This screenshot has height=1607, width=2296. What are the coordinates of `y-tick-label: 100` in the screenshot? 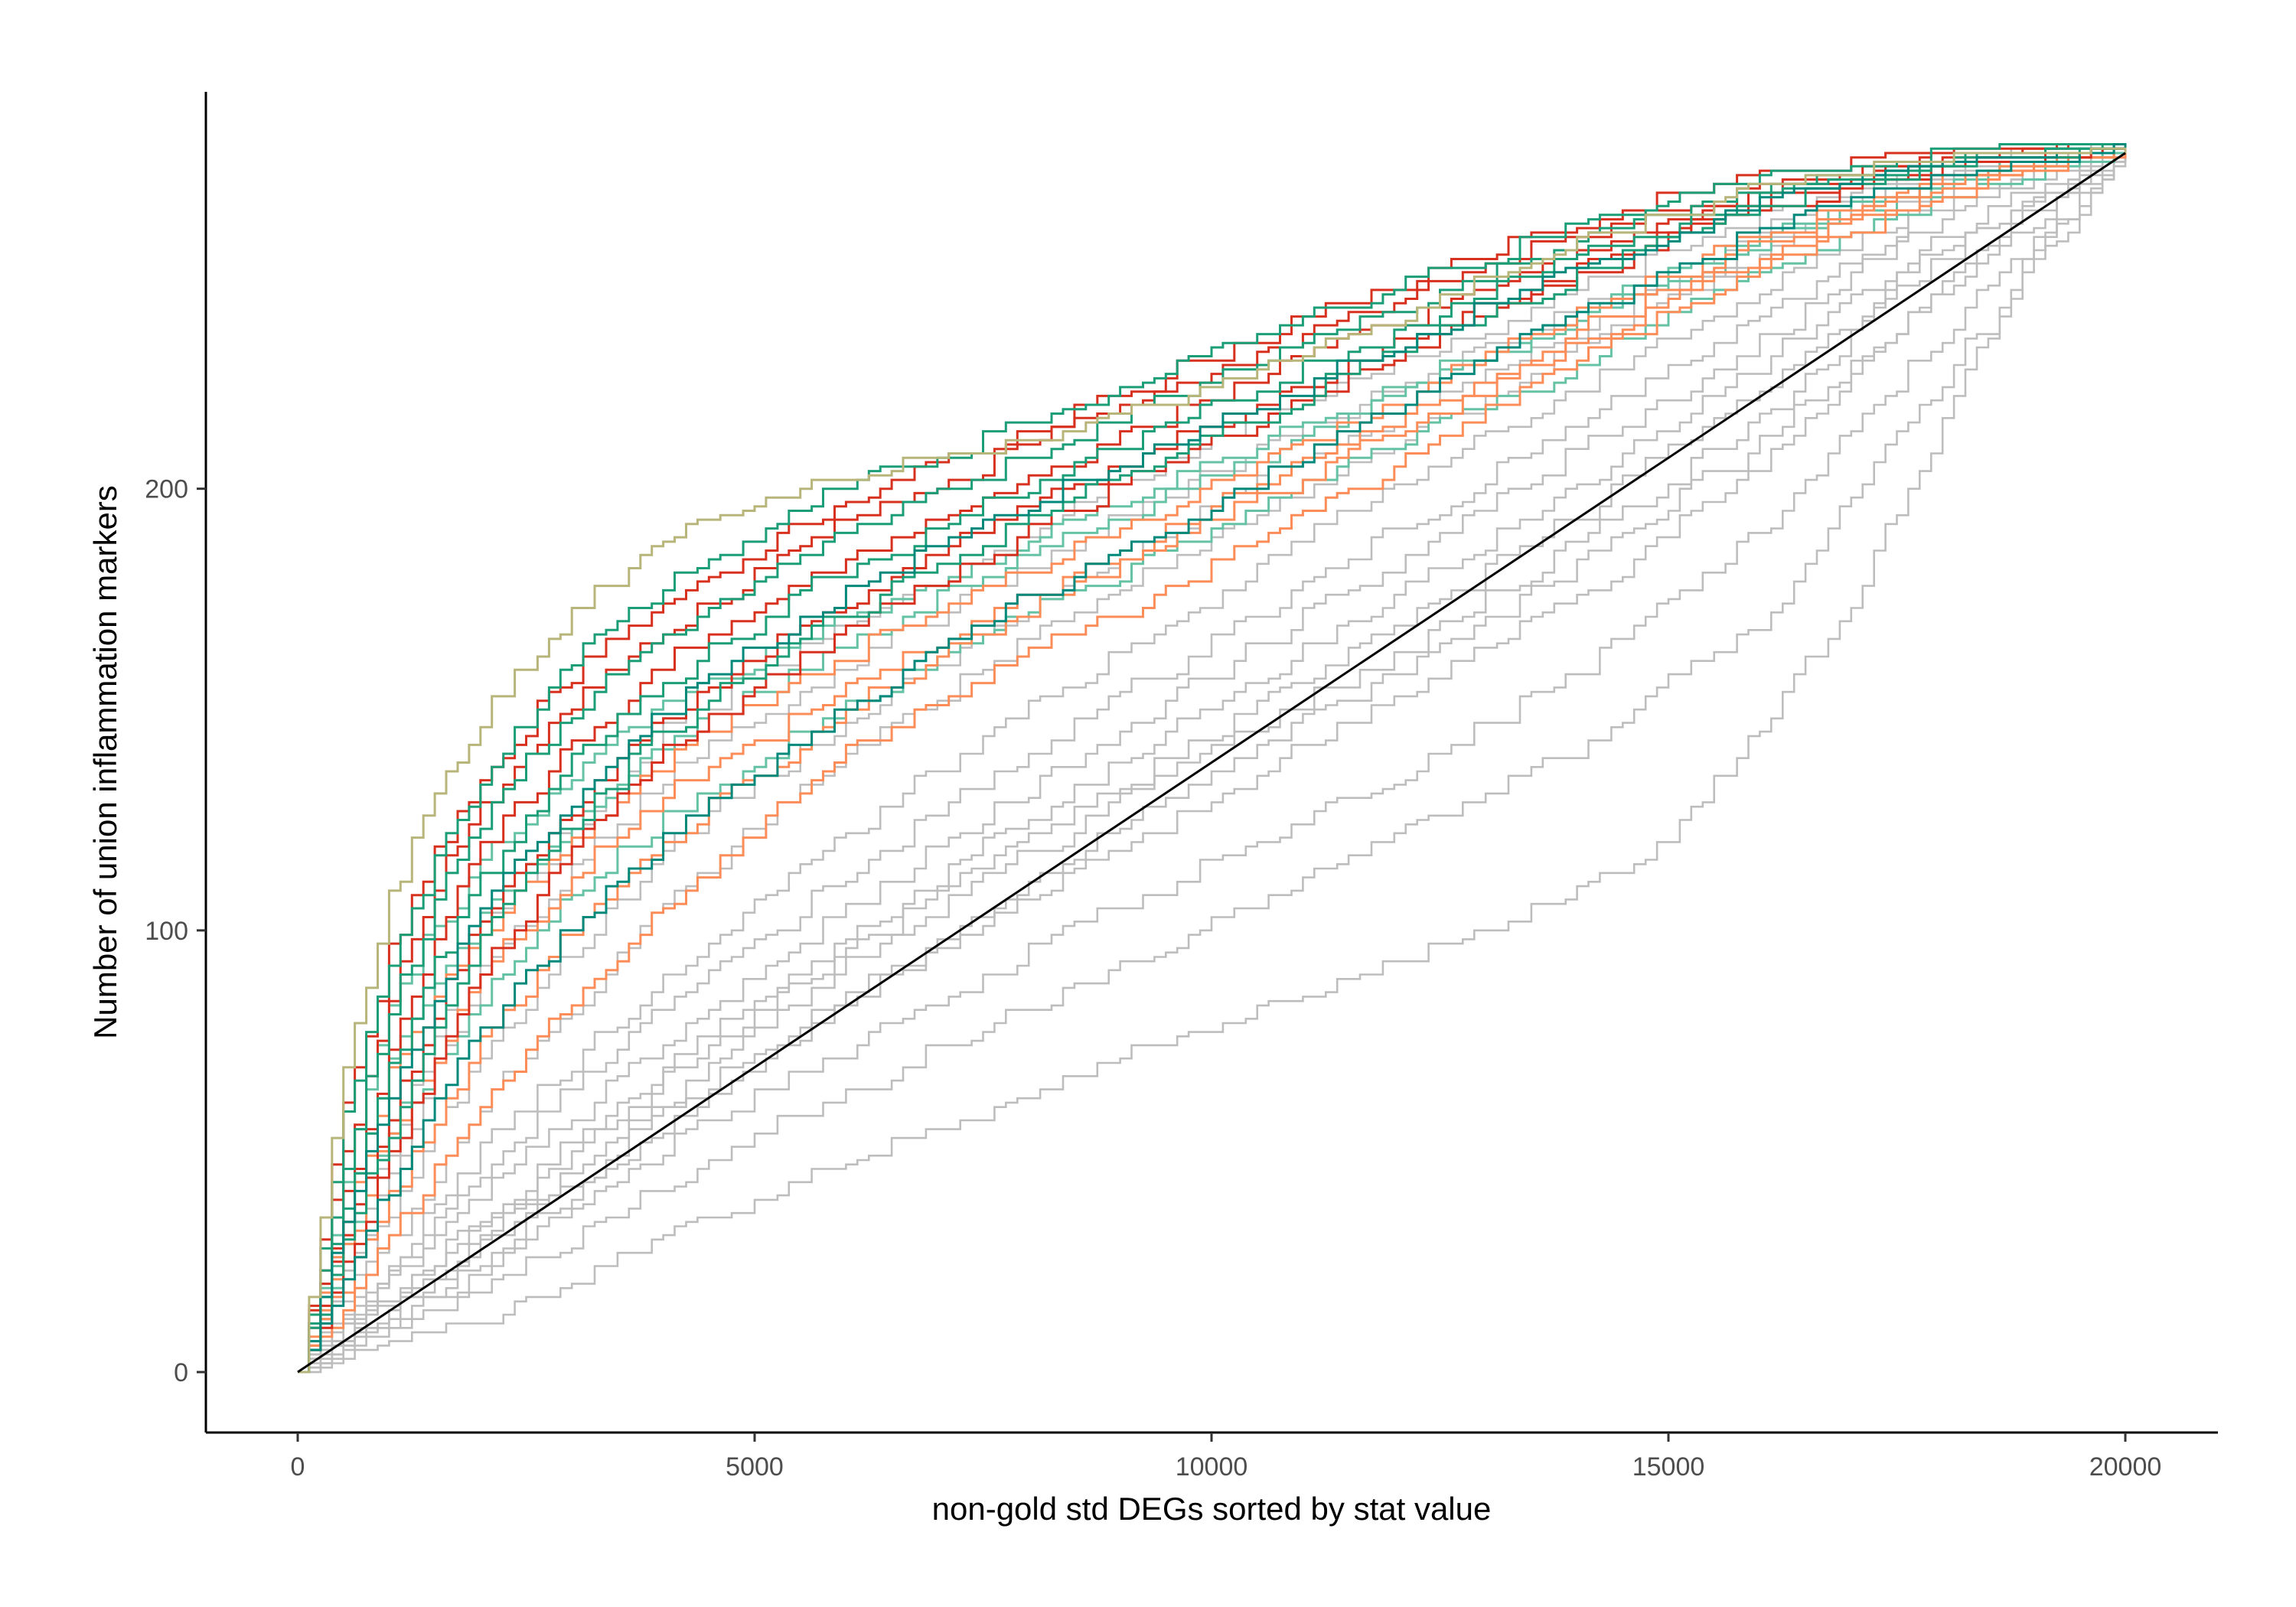 It's located at (166, 931).